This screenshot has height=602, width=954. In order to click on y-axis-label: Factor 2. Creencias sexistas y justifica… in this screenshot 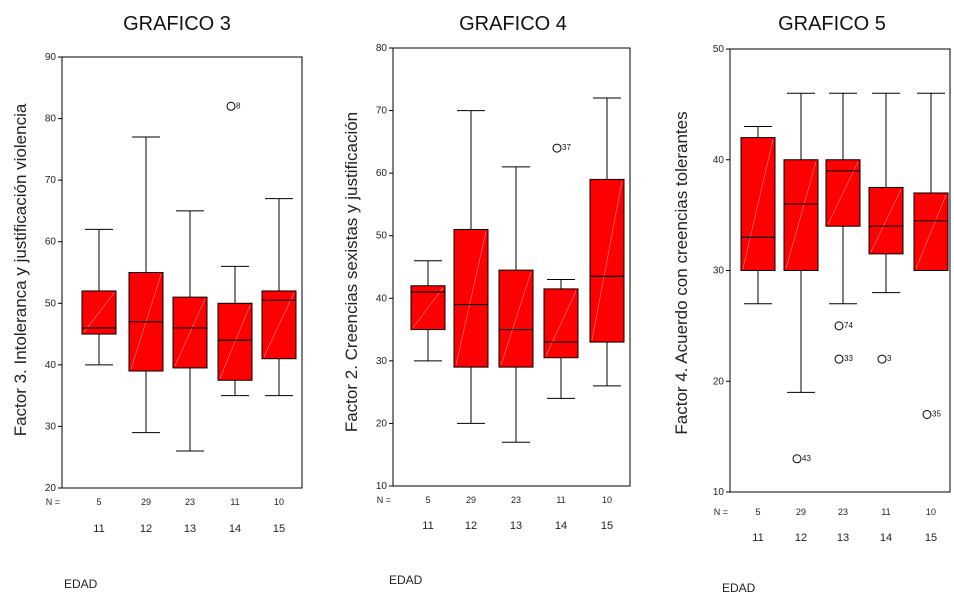, I will do `click(351, 272)`.